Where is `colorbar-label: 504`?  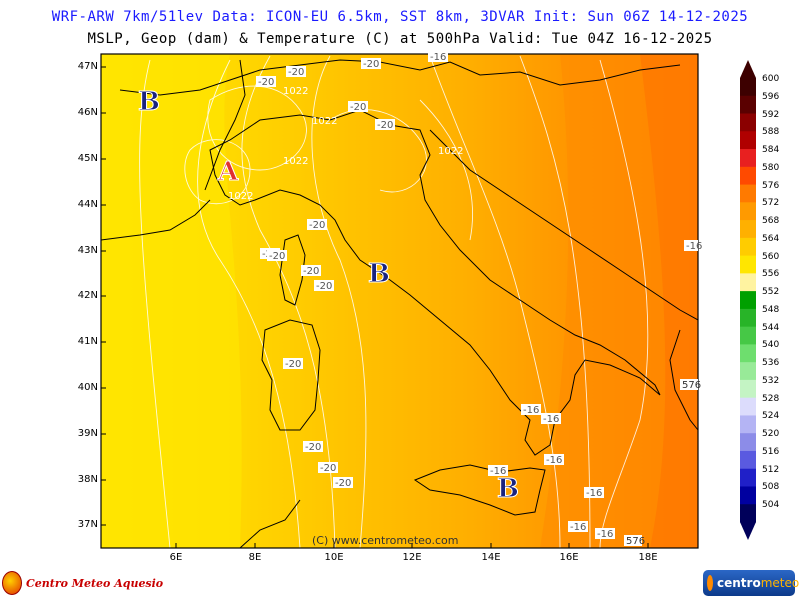
colorbar-label: 504 is located at coordinates (771, 505).